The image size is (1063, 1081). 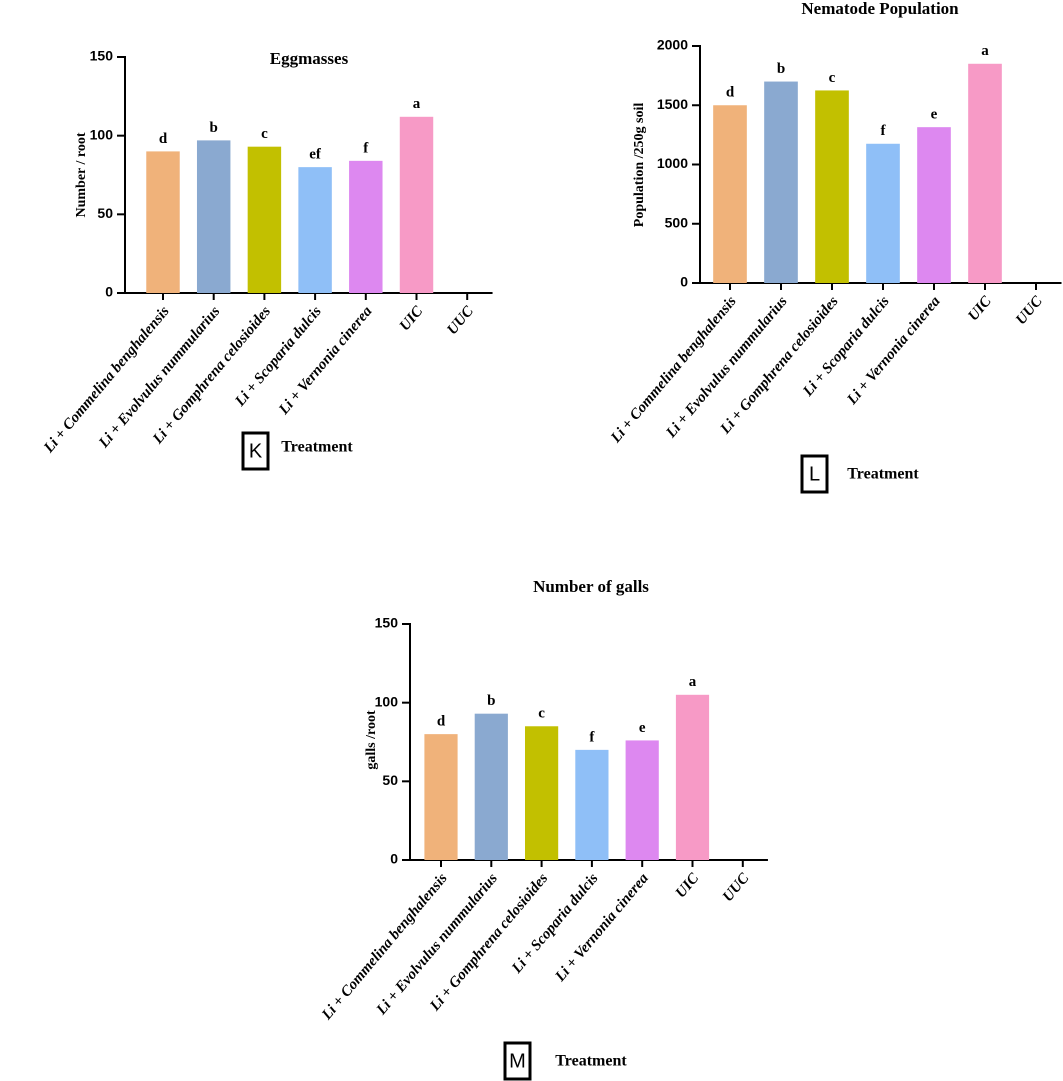 What do you see at coordinates (309, 58) in the screenshot?
I see `chart-title: Eggmasses` at bounding box center [309, 58].